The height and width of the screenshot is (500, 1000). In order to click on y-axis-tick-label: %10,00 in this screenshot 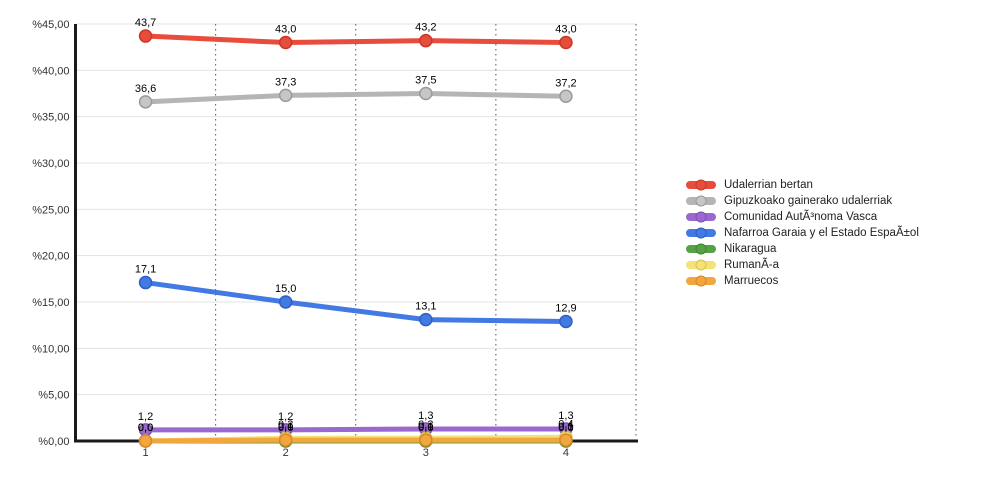, I will do `click(50, 349)`.